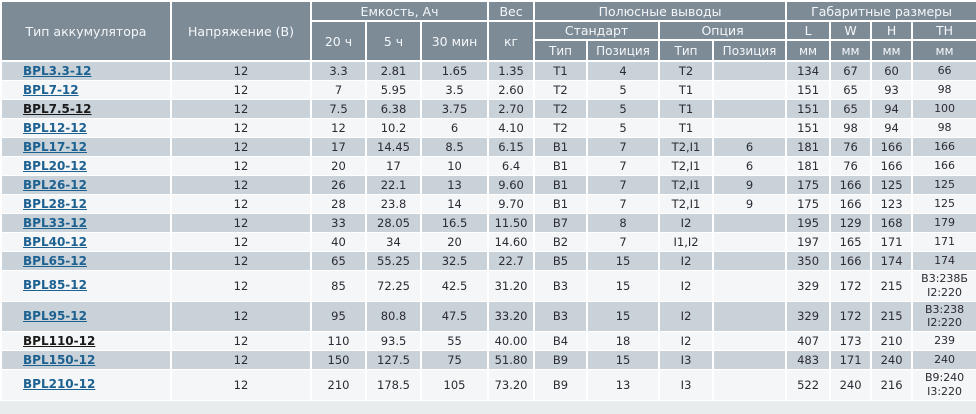 This screenshot has height=414, width=976. Describe the element at coordinates (456, 147) in the screenshot. I see `cell-capacity-30min: 8.5` at that location.